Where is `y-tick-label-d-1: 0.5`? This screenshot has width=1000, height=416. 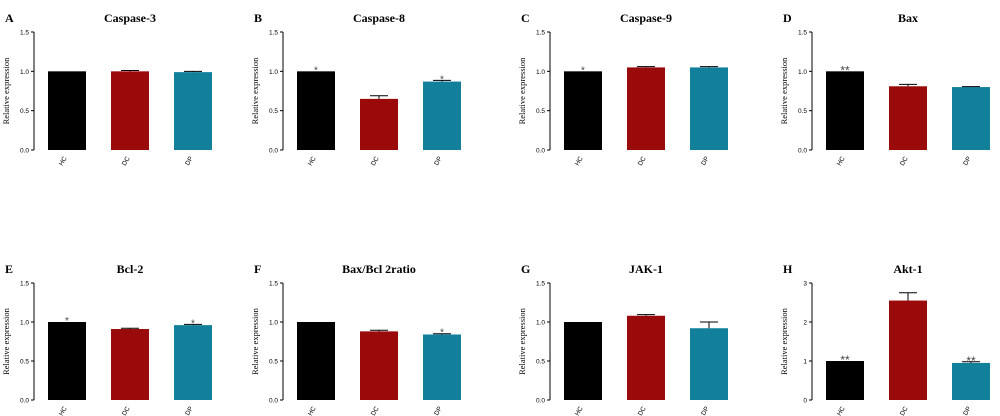
y-tick-label-d-1: 0.5 is located at coordinates (802, 111).